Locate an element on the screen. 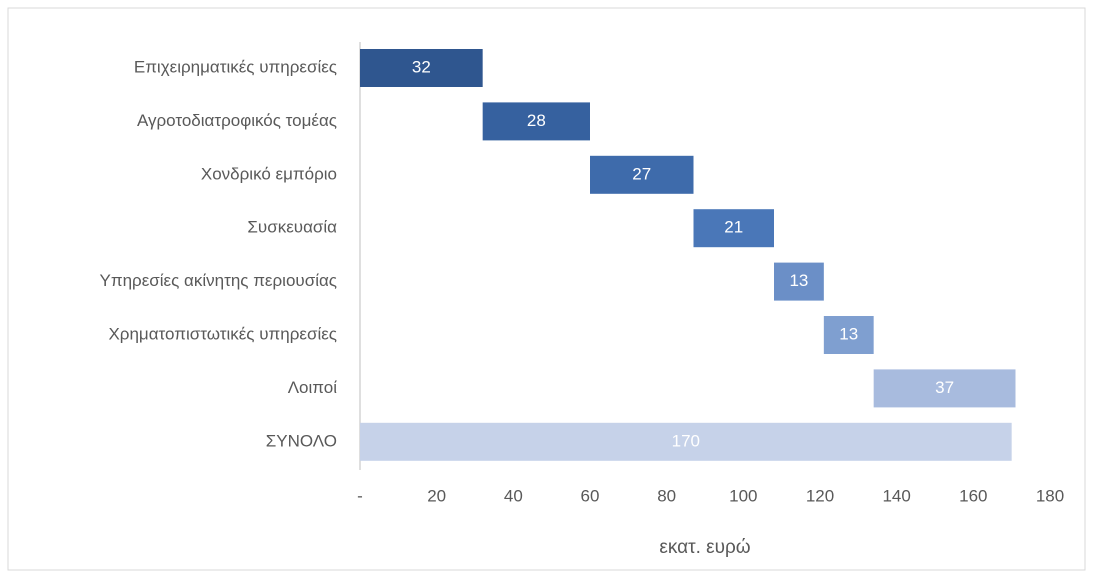  data-label: 32 is located at coordinates (421, 66).